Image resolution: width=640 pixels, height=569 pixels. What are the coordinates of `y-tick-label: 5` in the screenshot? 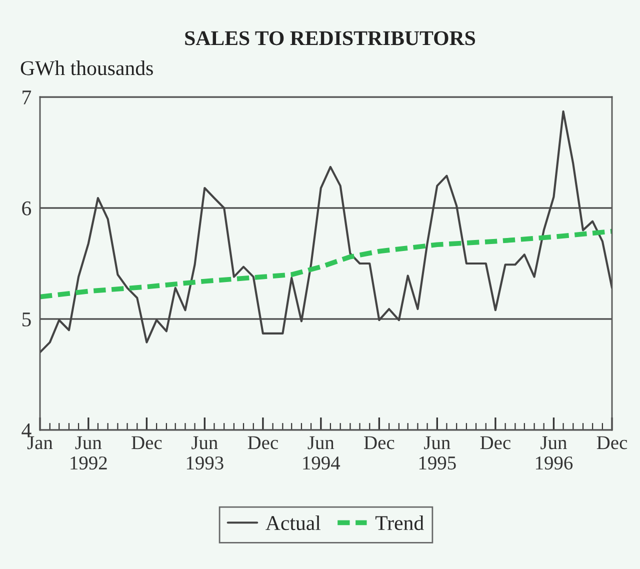 It's located at (26, 319).